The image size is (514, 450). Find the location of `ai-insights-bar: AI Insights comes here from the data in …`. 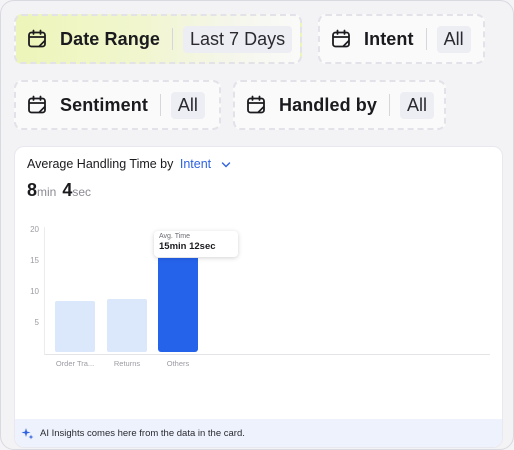

ai-insights-bar: AI Insights comes here from the data in … is located at coordinates (258, 433).